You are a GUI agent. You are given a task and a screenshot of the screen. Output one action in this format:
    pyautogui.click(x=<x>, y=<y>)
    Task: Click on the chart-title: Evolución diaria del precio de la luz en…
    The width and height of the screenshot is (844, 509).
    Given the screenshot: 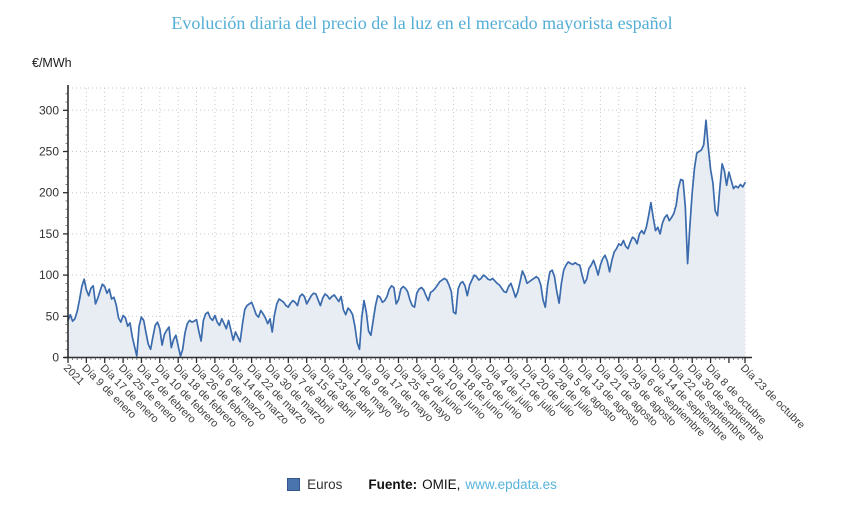 What is the action you would take?
    pyautogui.click(x=422, y=23)
    